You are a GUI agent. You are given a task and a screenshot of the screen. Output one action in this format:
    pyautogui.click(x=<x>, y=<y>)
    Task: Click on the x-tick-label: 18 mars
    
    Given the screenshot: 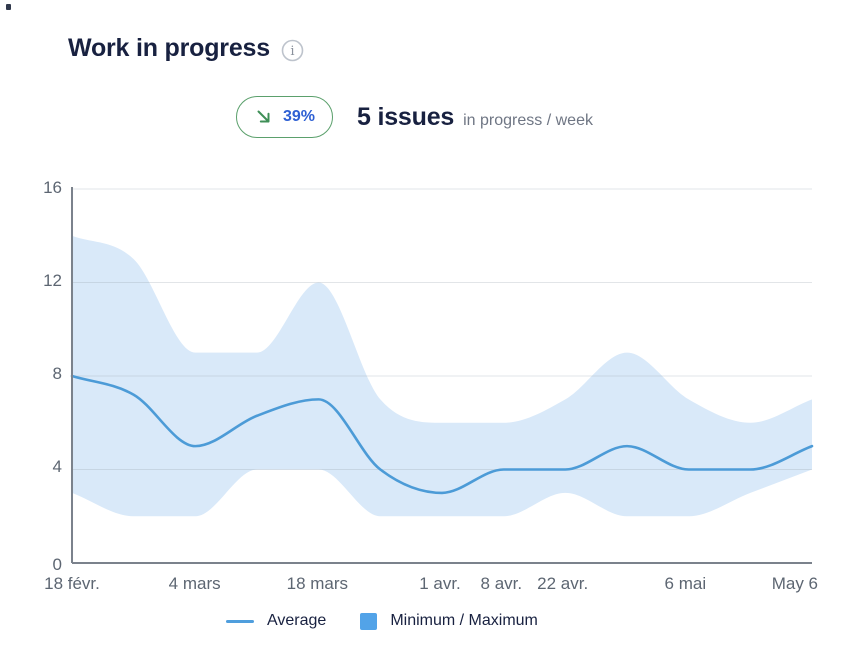 What is the action you would take?
    pyautogui.click(x=317, y=583)
    